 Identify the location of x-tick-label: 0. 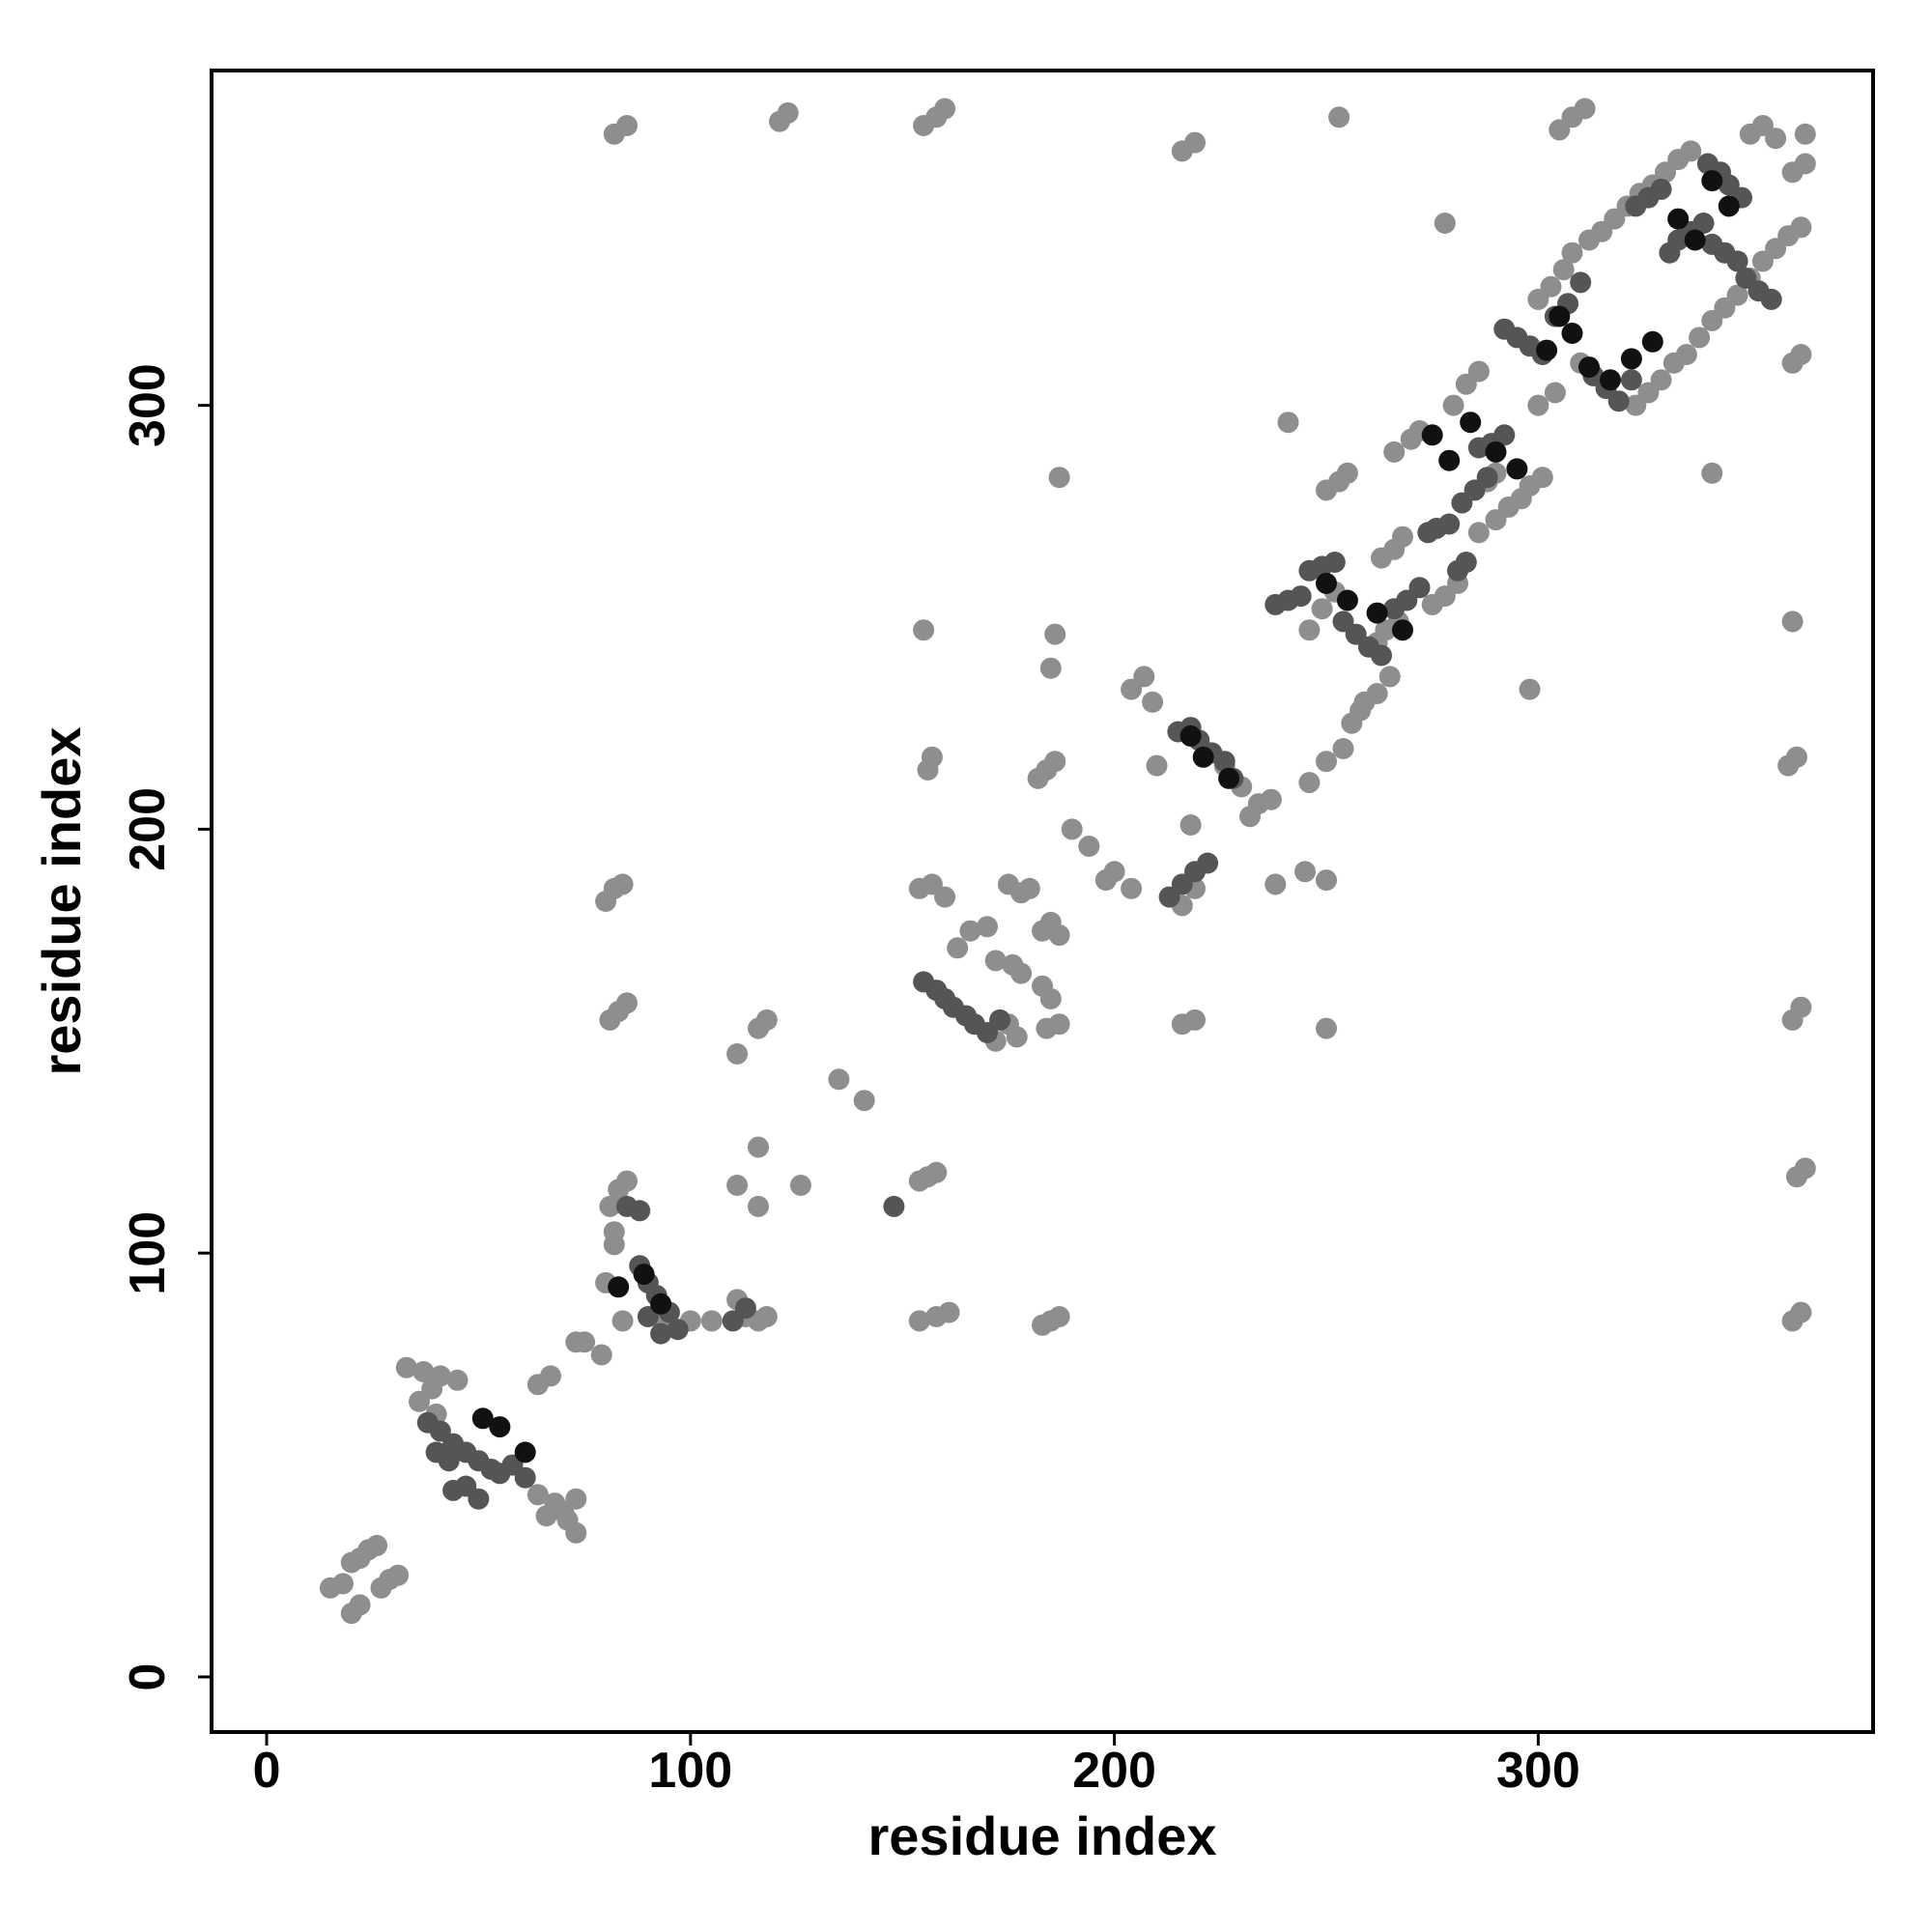
(267, 1771).